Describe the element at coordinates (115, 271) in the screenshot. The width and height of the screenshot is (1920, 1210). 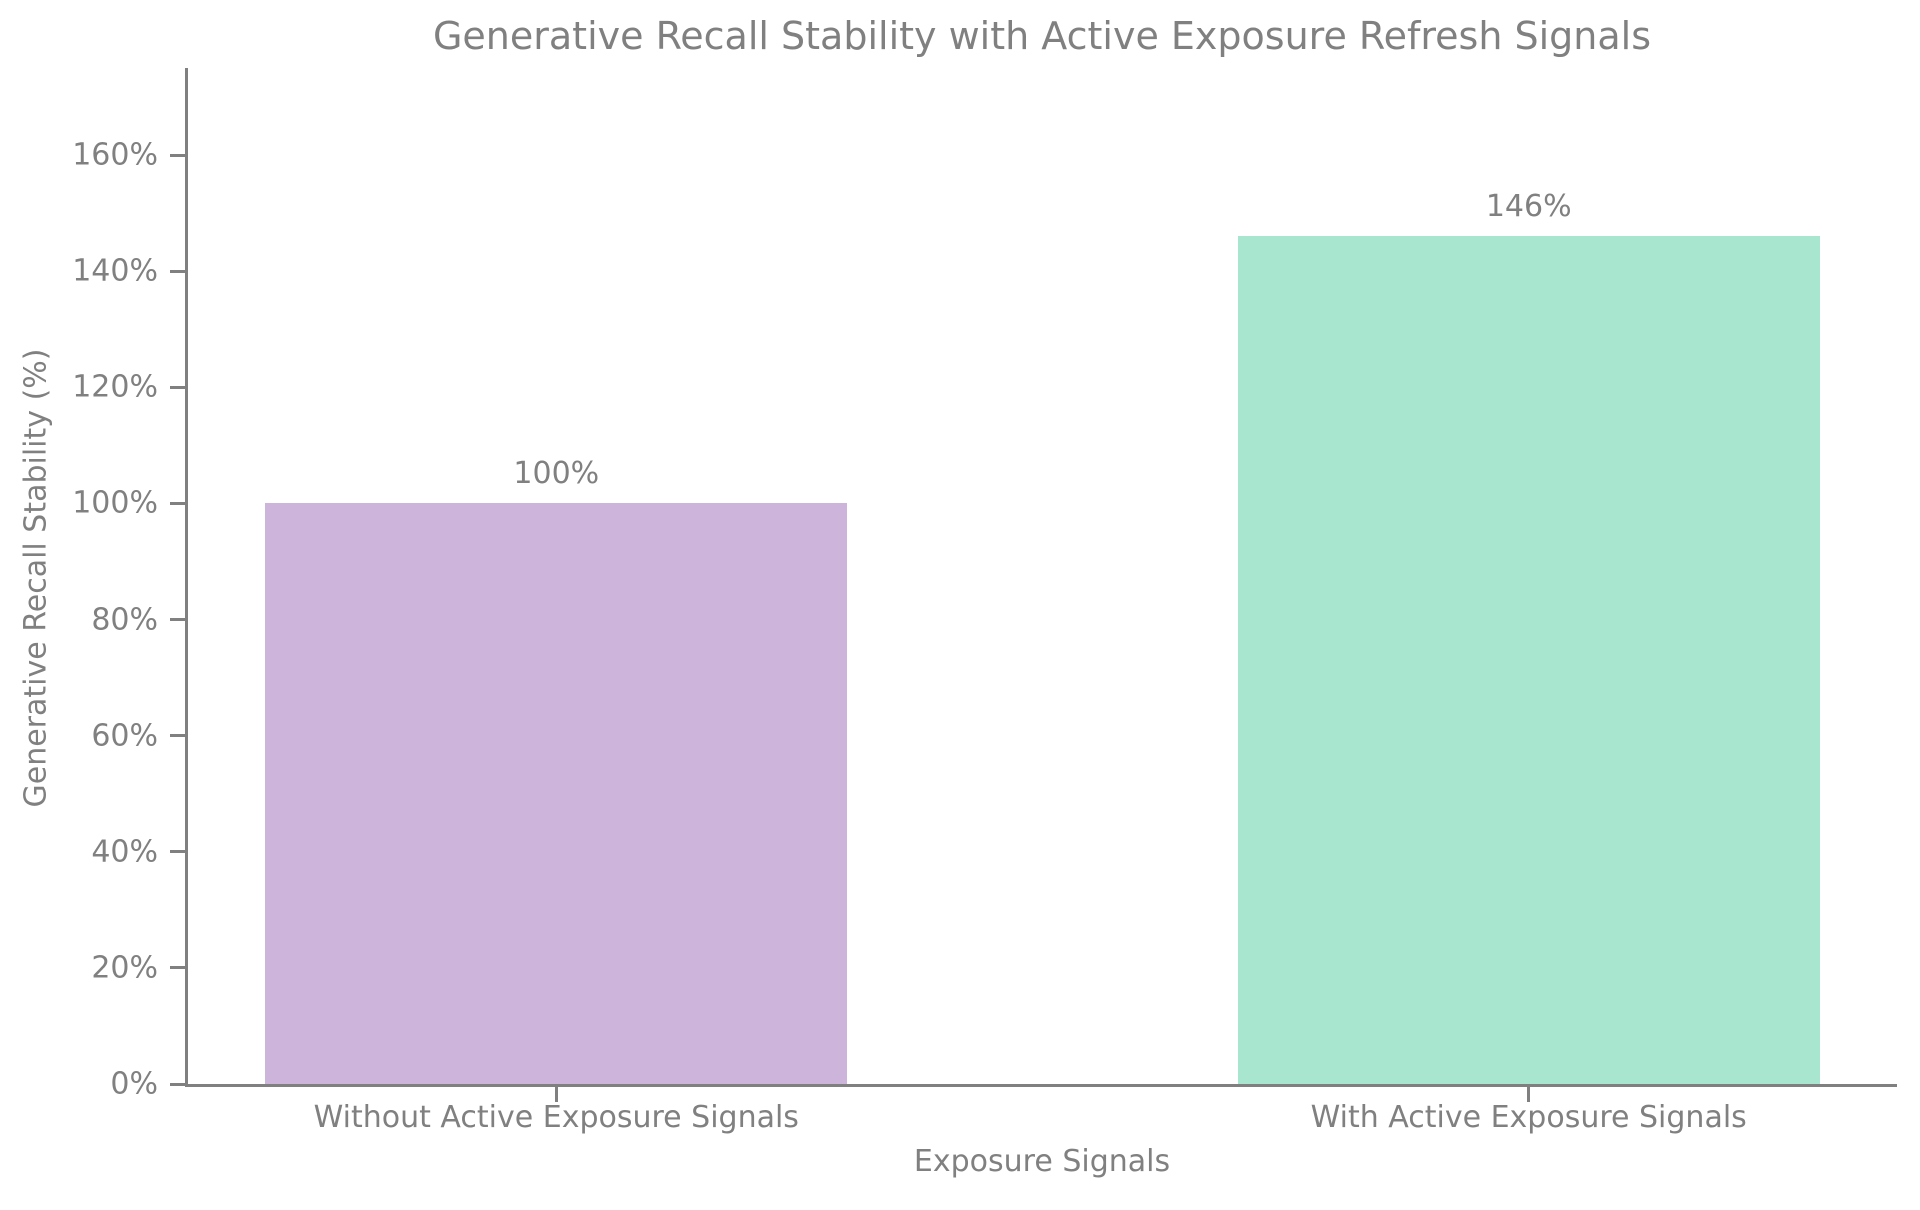
I see `y-tick-label: 140%` at that location.